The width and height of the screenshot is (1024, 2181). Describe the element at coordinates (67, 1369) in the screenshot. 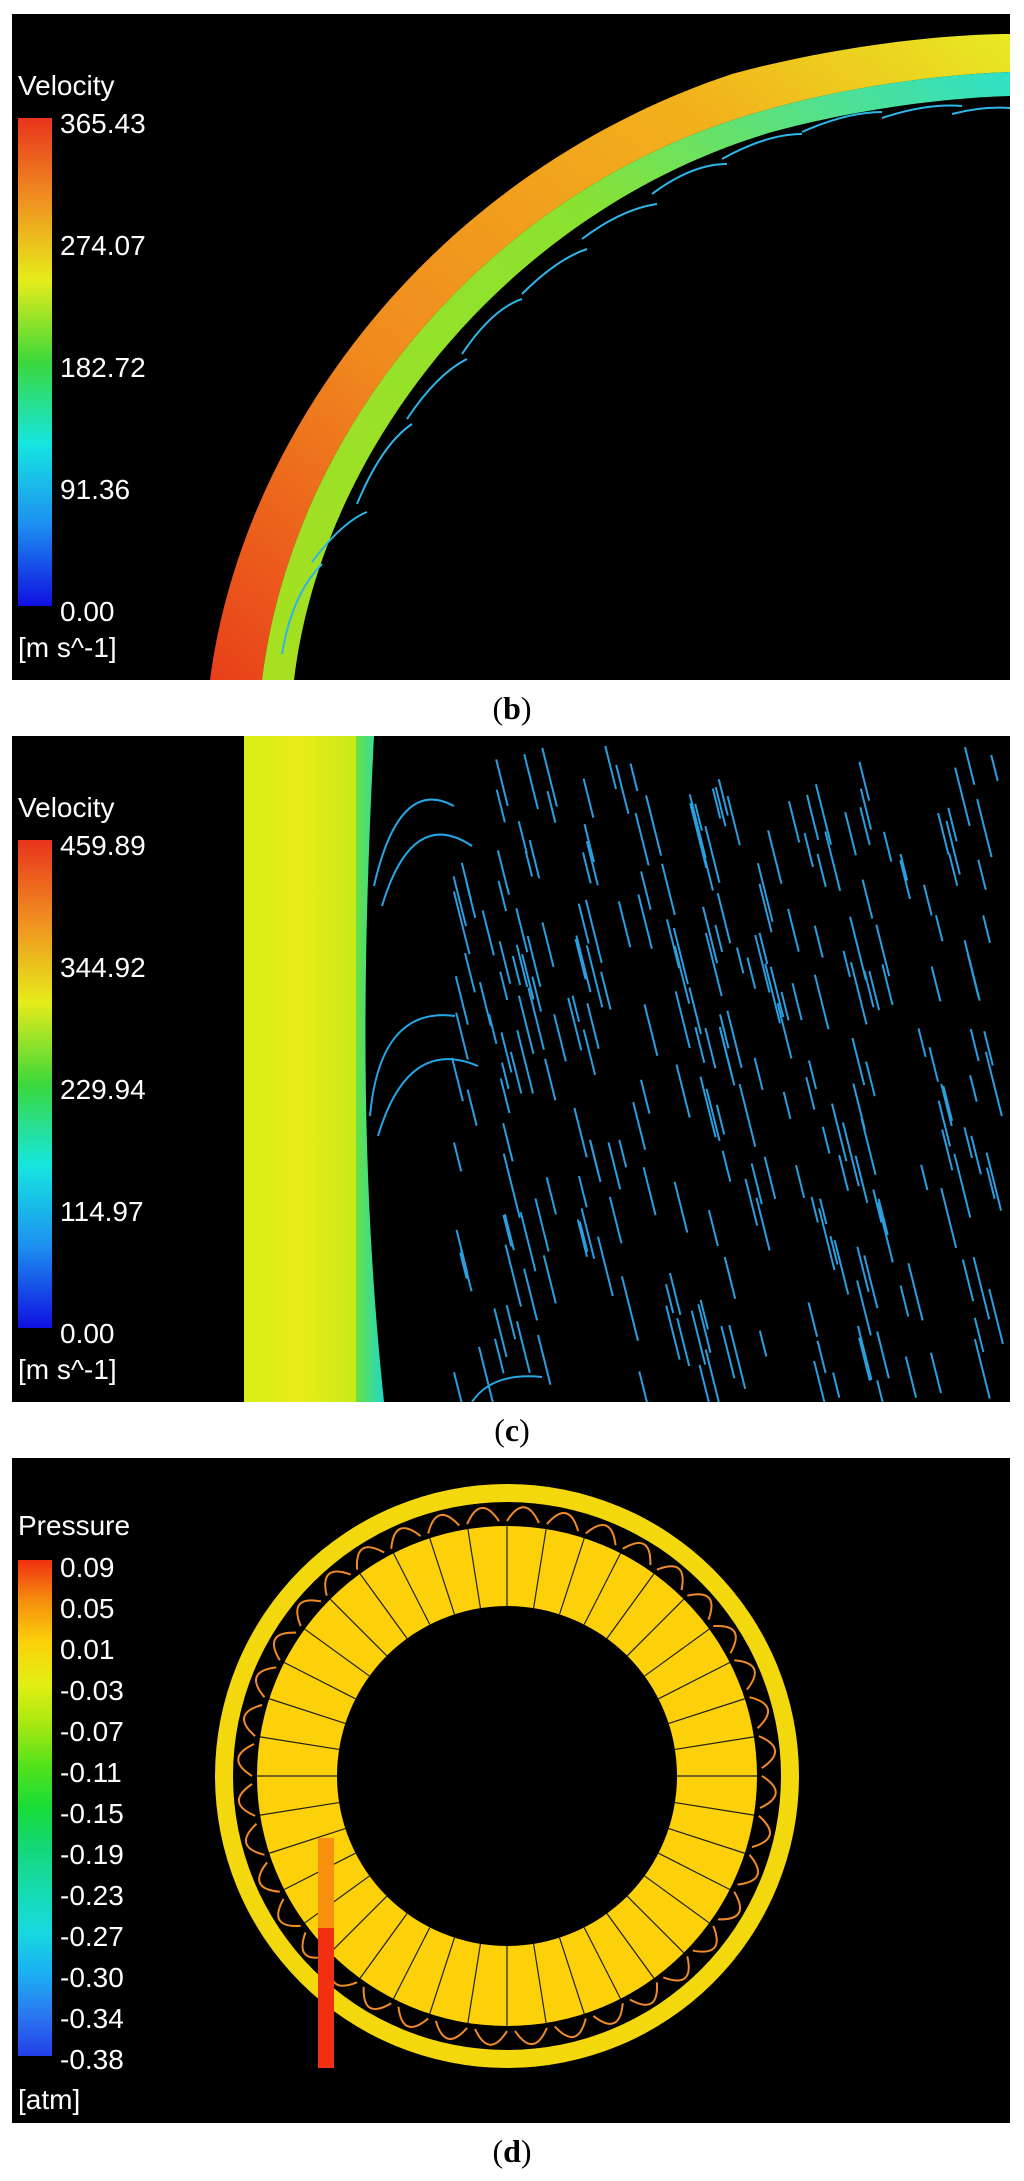

I see `legend-unit: [m s^-1]` at that location.